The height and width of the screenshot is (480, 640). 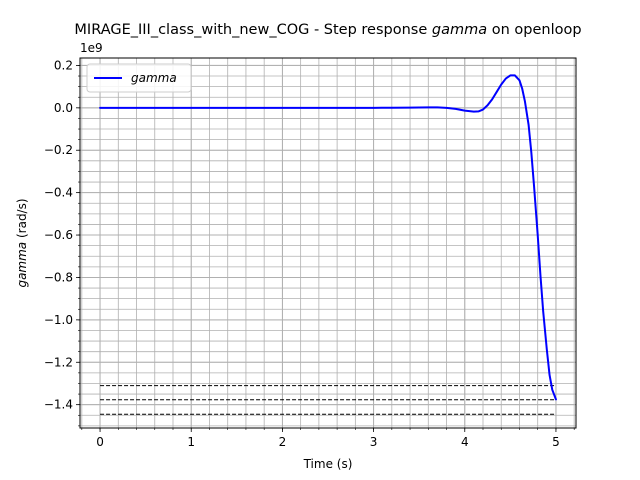 I want to click on x-tick-label: 5, so click(x=556, y=442).